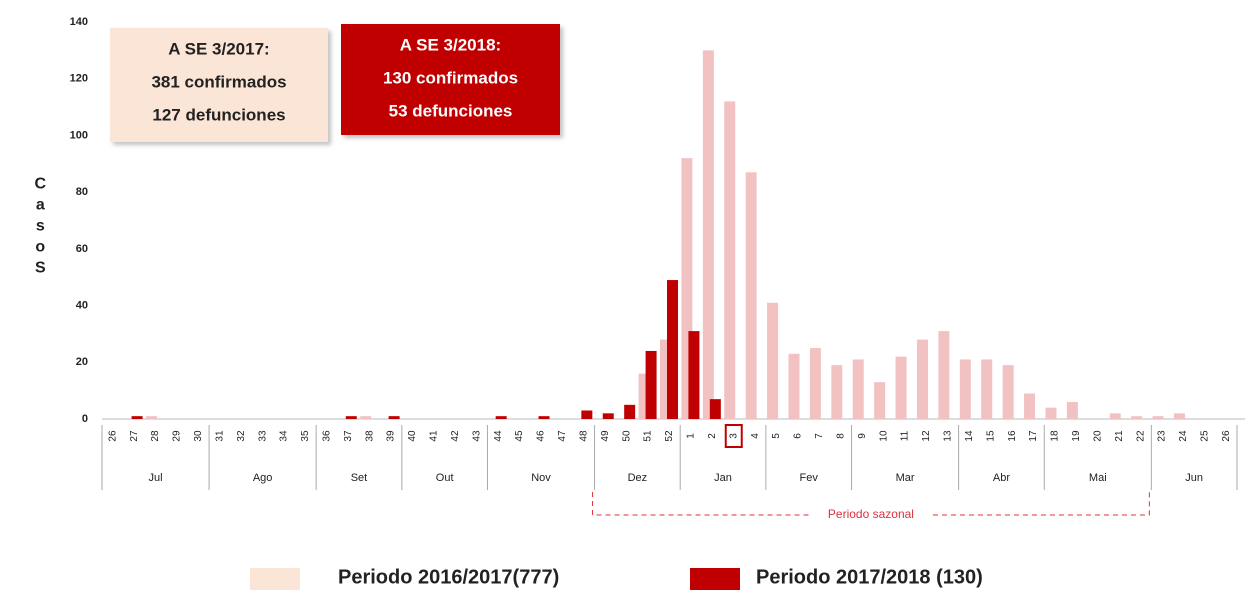 The height and width of the screenshot is (594, 1254). Describe the element at coordinates (712, 436) in the screenshot. I see `x-tick-label: 2` at that location.